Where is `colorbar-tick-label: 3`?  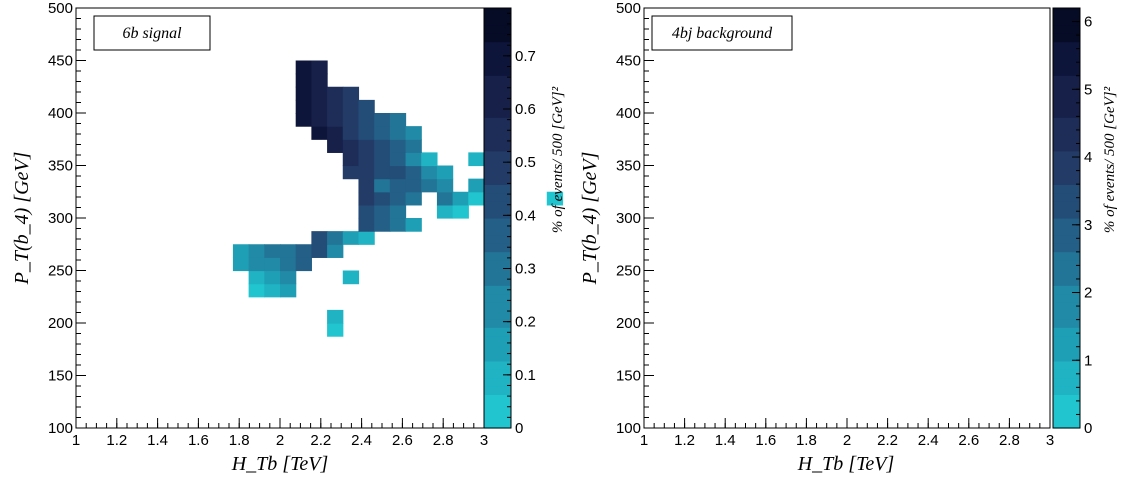
colorbar-tick-label: 3 is located at coordinates (1088, 225).